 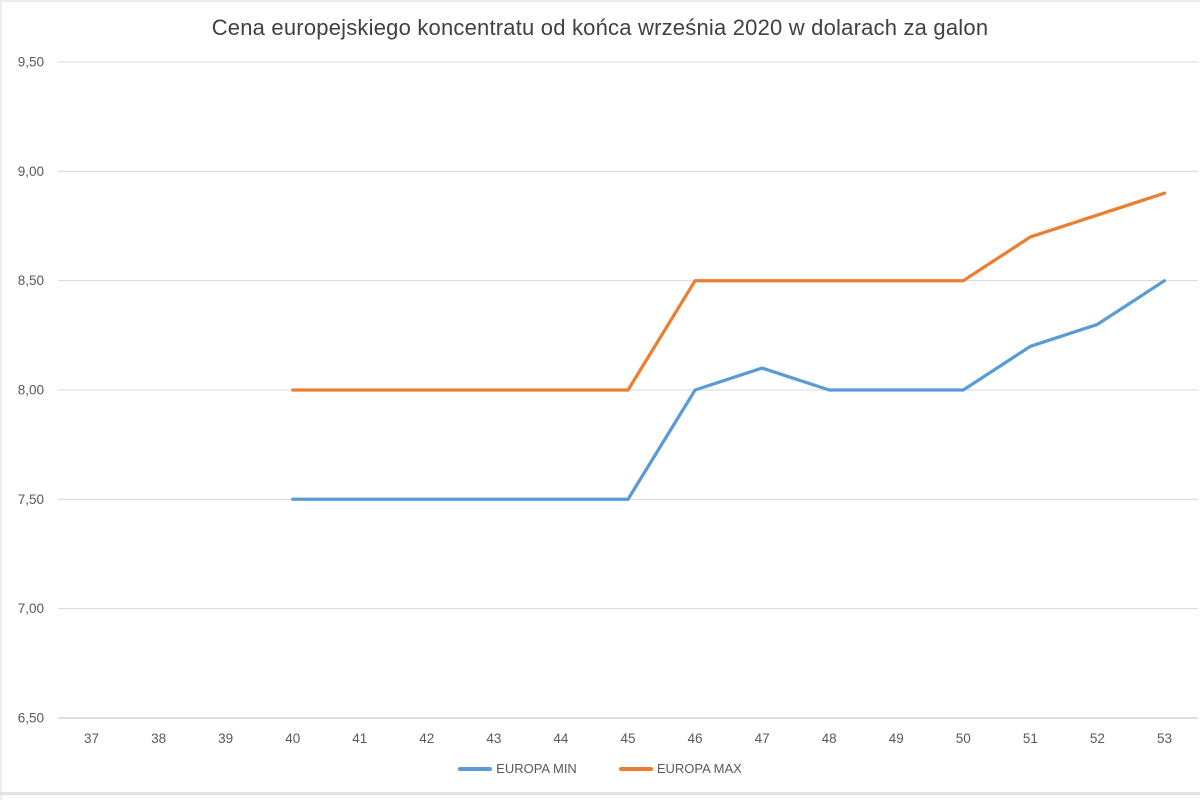 What do you see at coordinates (31, 280) in the screenshot?
I see `svg-text: 8,50` at bounding box center [31, 280].